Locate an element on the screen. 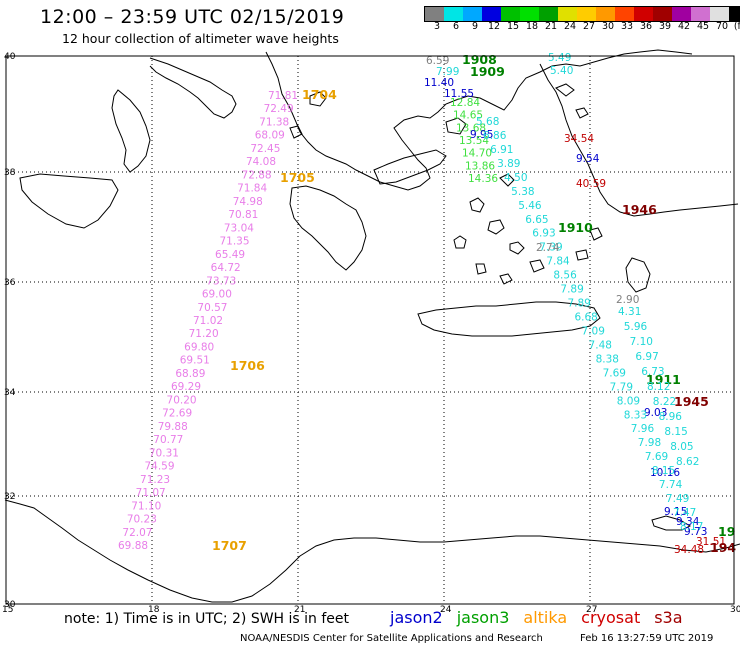 The height and width of the screenshot is (650, 740). s3a-value-label: 3.89 is located at coordinates (508, 164).